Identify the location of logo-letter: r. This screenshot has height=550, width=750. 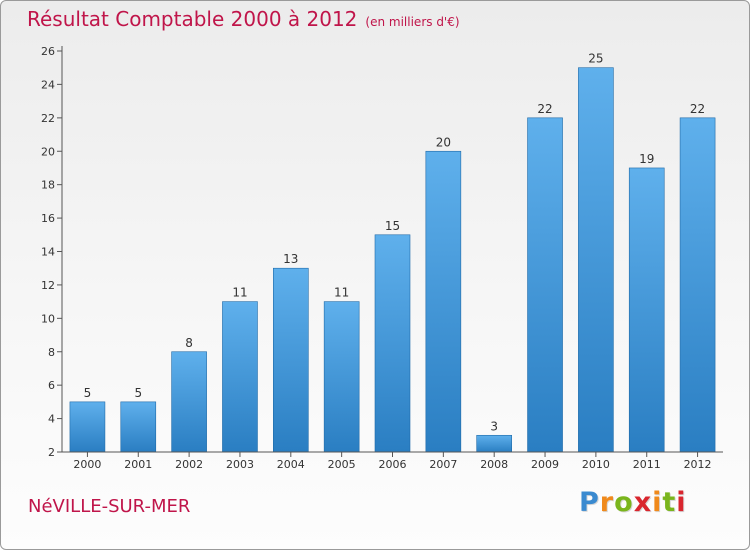
(607, 502).